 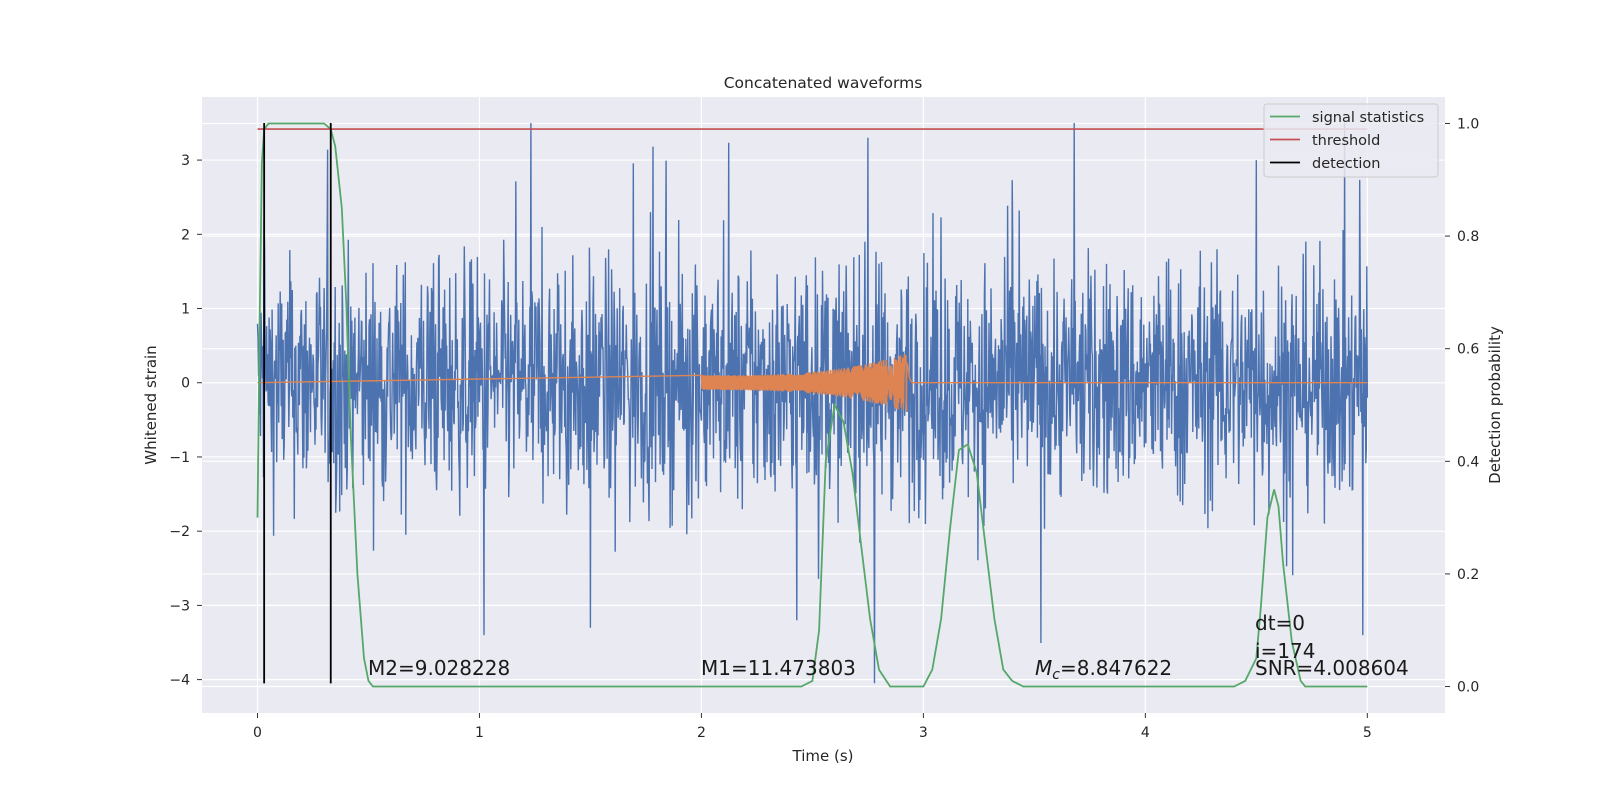 I want to click on x-axis-label: Time (s), so click(x=823, y=756).